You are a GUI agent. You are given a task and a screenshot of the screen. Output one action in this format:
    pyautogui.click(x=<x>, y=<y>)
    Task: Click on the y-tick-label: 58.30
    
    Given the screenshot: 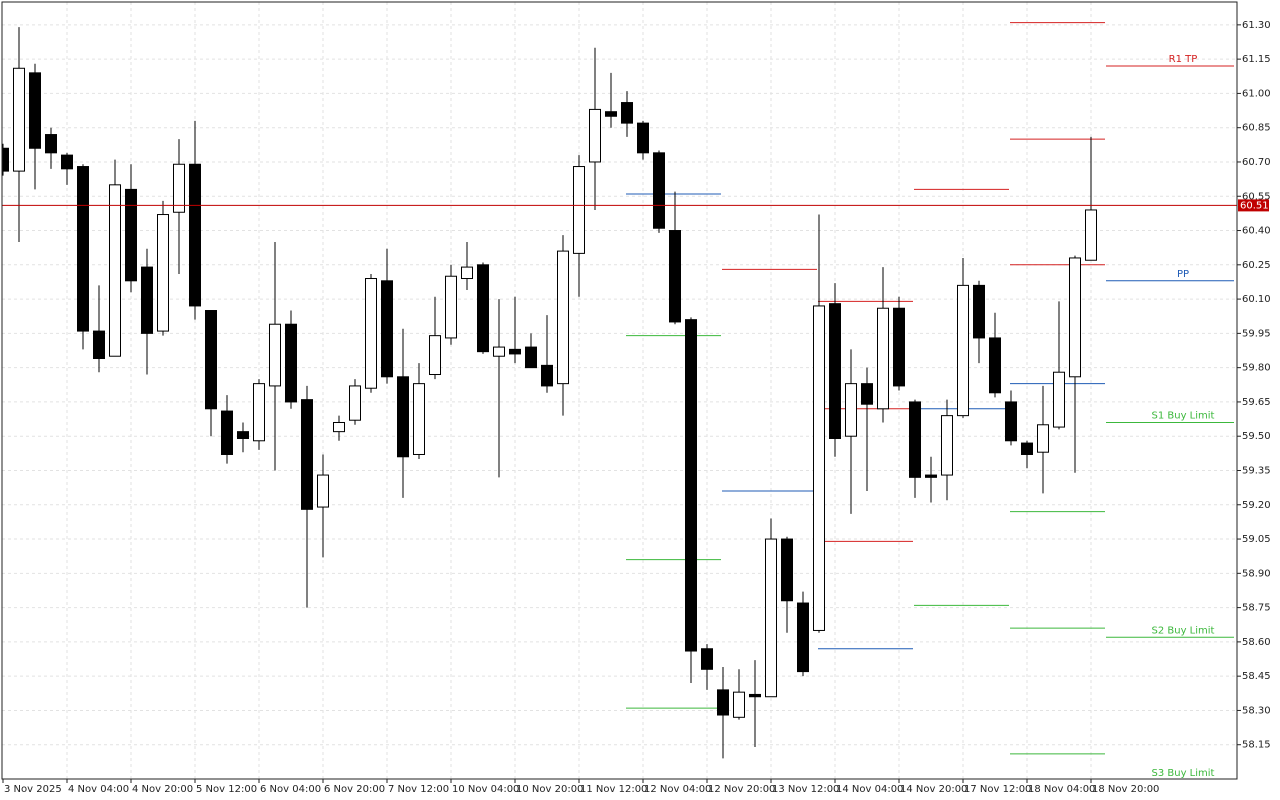 What is the action you would take?
    pyautogui.click(x=1256, y=710)
    